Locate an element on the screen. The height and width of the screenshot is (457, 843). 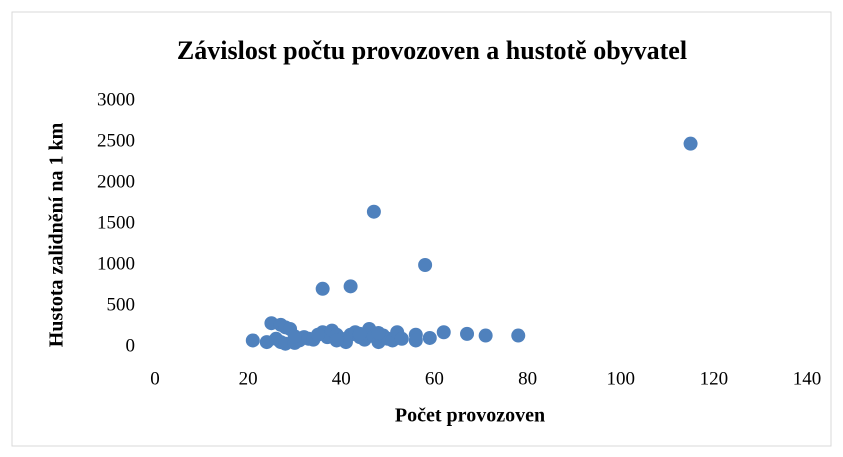
y-tick-label: 3000 is located at coordinates (116, 99).